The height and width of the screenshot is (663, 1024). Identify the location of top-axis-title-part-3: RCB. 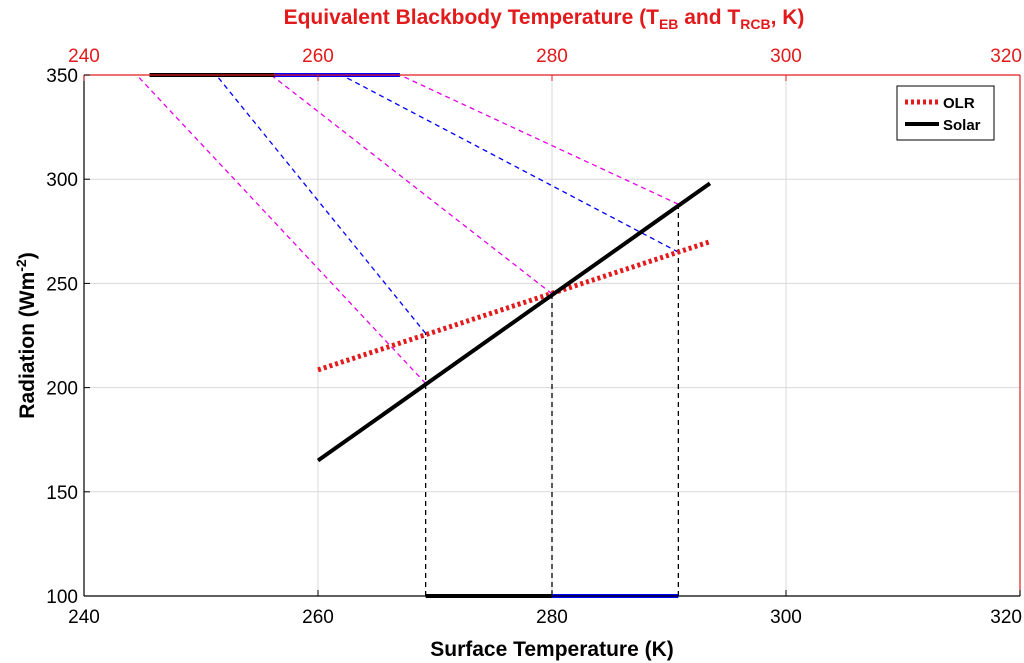
(755, 24).